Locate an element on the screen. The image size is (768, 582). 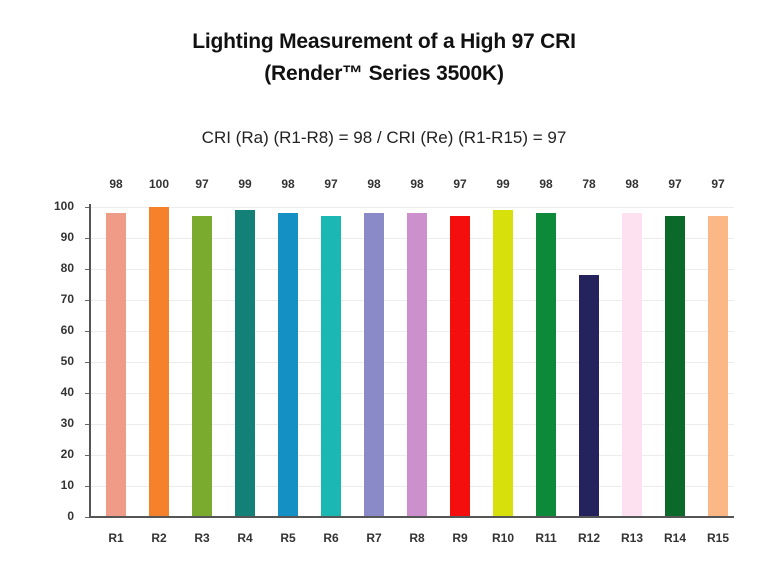
value-label-r4: 99 is located at coordinates (245, 184).